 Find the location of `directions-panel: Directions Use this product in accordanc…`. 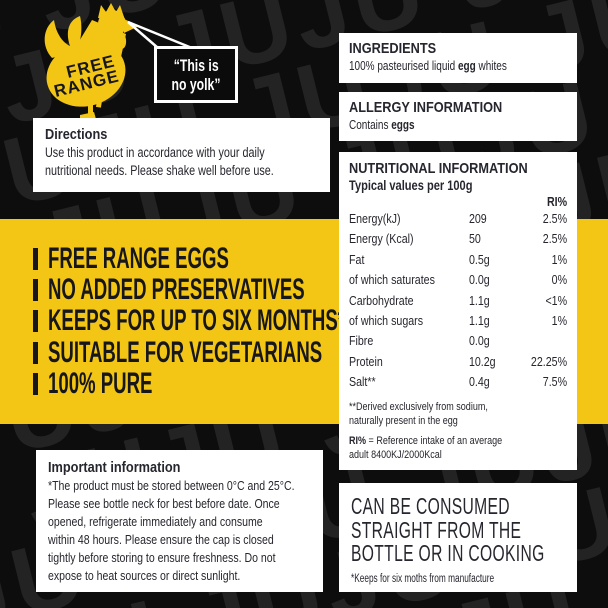

directions-panel: Directions Use this product in accordanc… is located at coordinates (181, 155).